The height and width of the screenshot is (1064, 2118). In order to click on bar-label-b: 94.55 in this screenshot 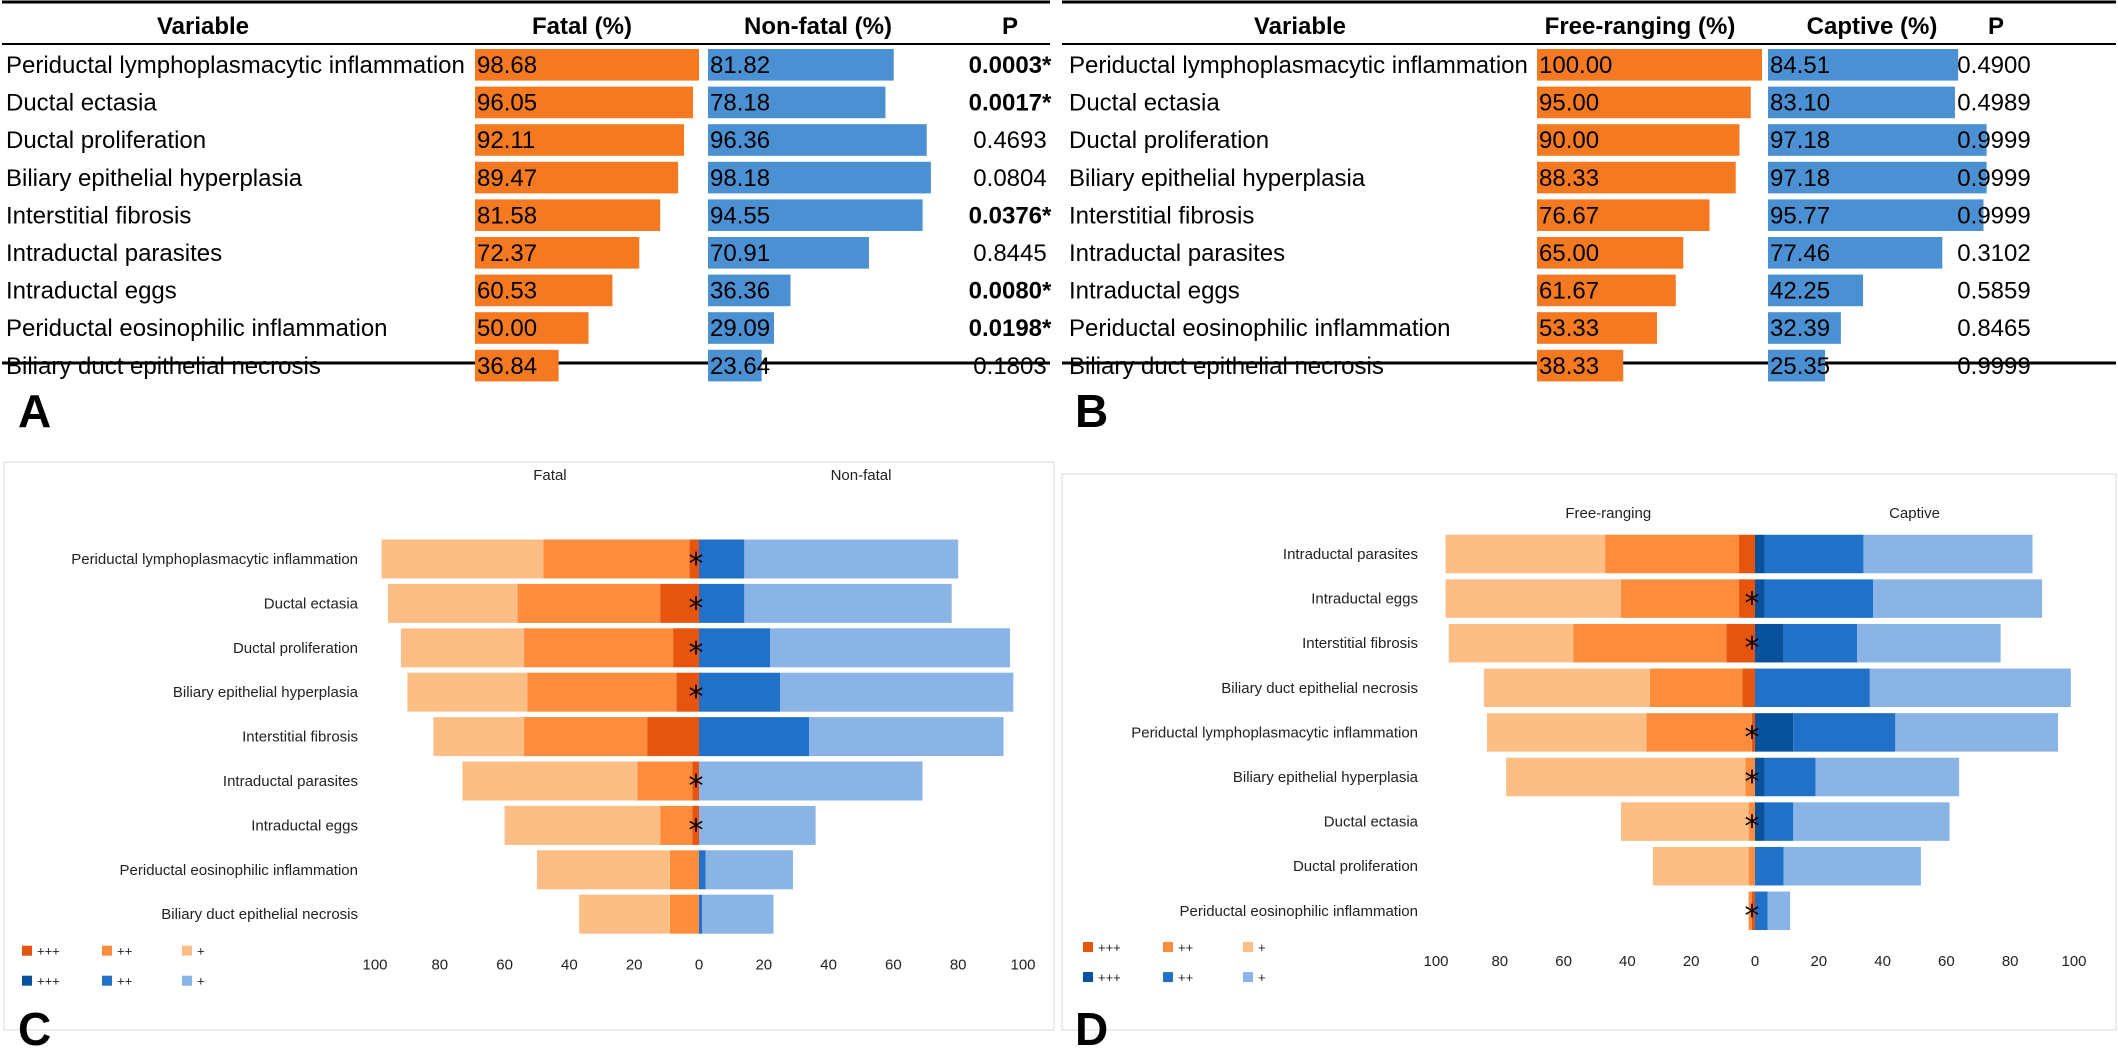, I will do `click(740, 215)`.